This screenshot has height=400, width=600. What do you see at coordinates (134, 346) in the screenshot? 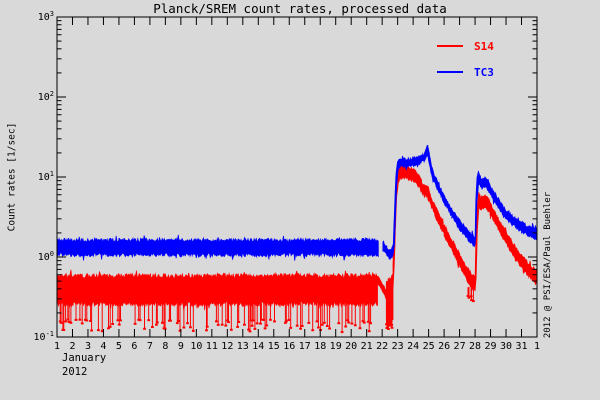
I see `x-tick-label: 6` at bounding box center [134, 346].